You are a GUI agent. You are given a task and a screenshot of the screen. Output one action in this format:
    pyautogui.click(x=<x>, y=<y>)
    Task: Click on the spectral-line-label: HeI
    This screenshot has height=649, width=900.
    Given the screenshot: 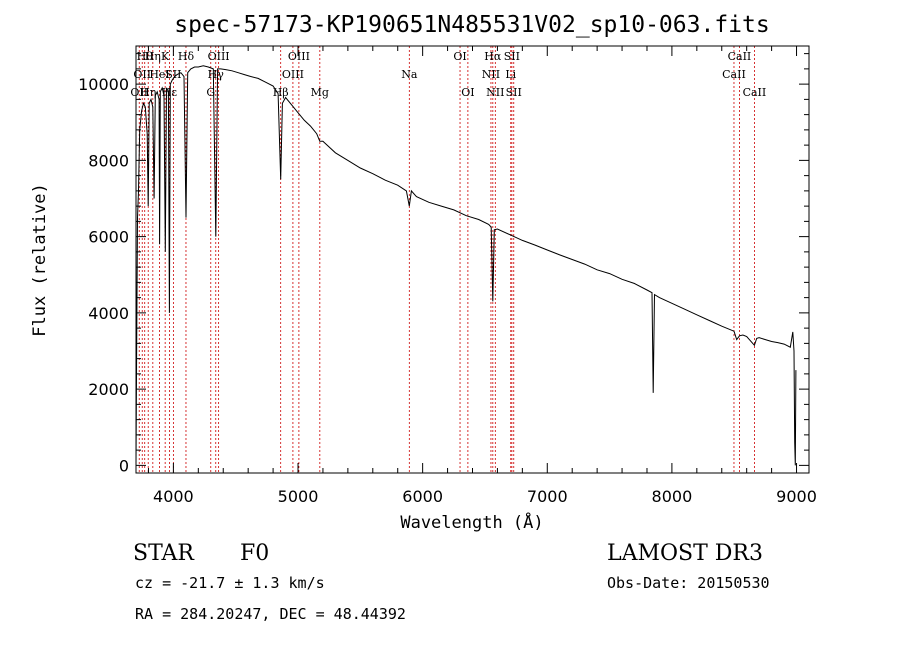 What is the action you would take?
    pyautogui.click(x=159, y=74)
    